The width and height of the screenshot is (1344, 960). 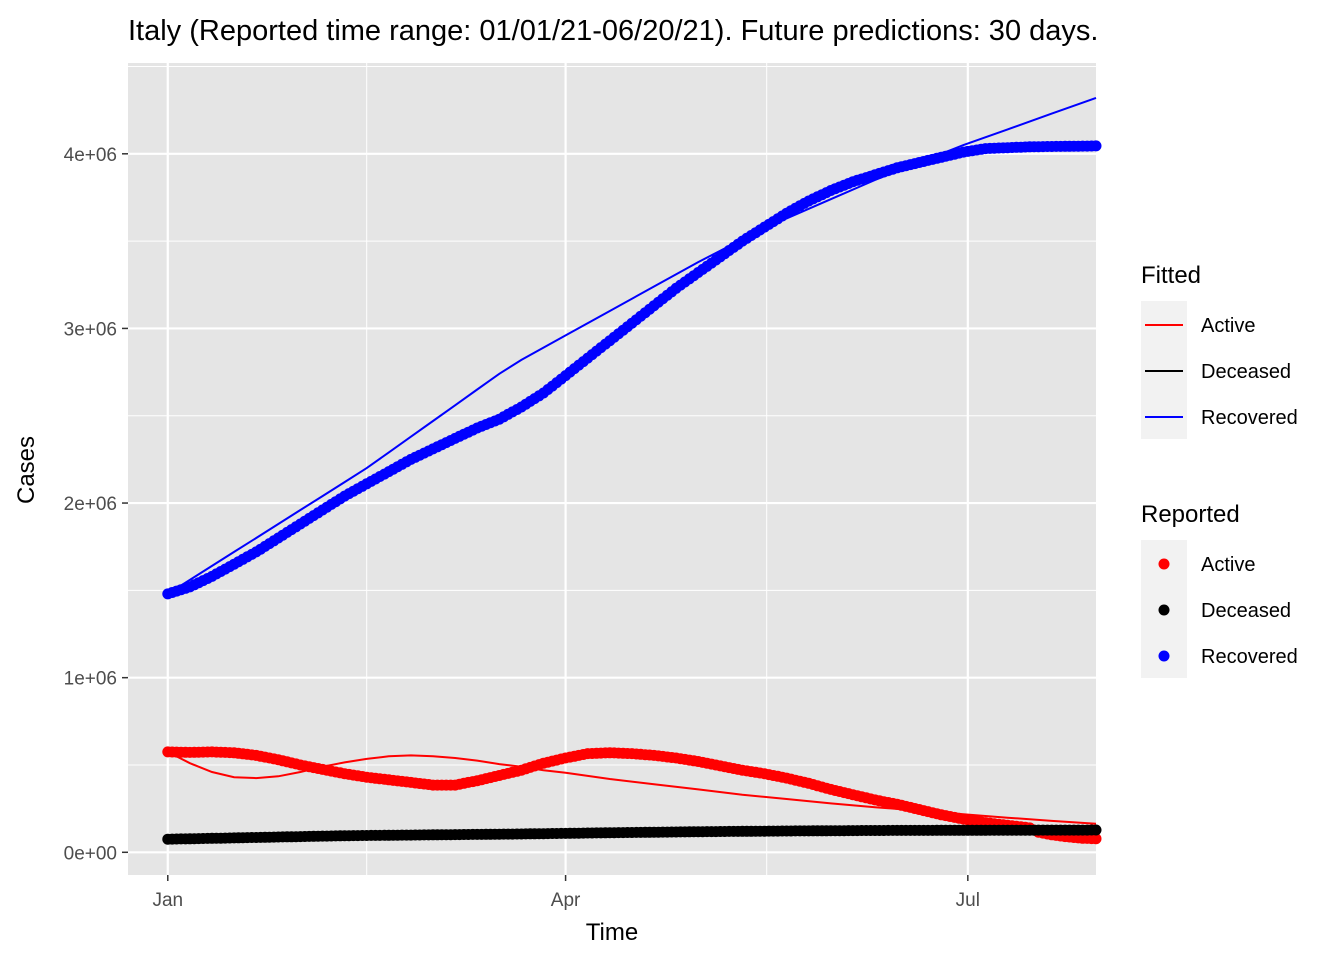 I want to click on y-tick-label: 2e+06, so click(x=90, y=504).